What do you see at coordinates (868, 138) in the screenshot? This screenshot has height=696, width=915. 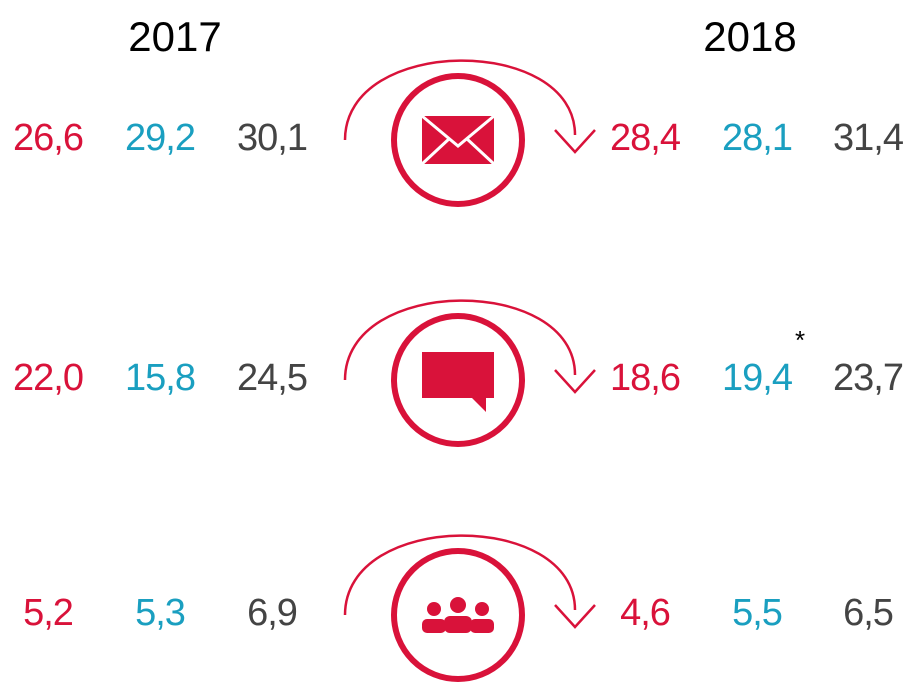 I see `value-2018: 31,4` at bounding box center [868, 138].